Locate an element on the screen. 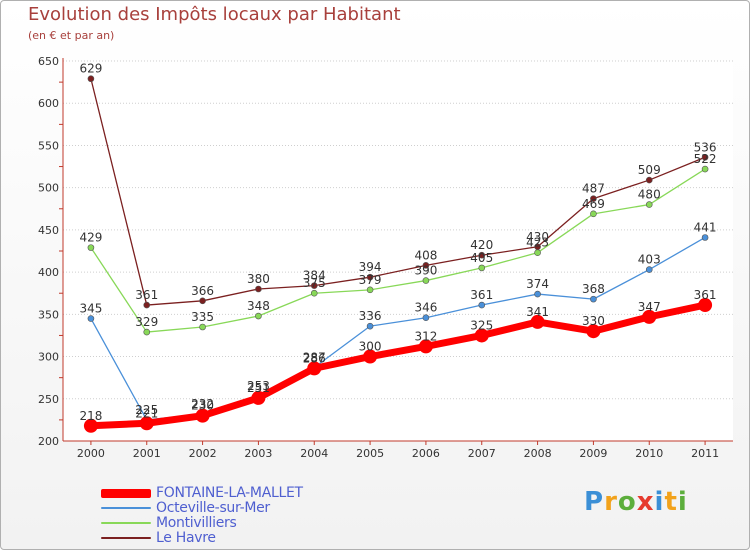  chart-subtitle: (en € et par an) is located at coordinates (71, 35).